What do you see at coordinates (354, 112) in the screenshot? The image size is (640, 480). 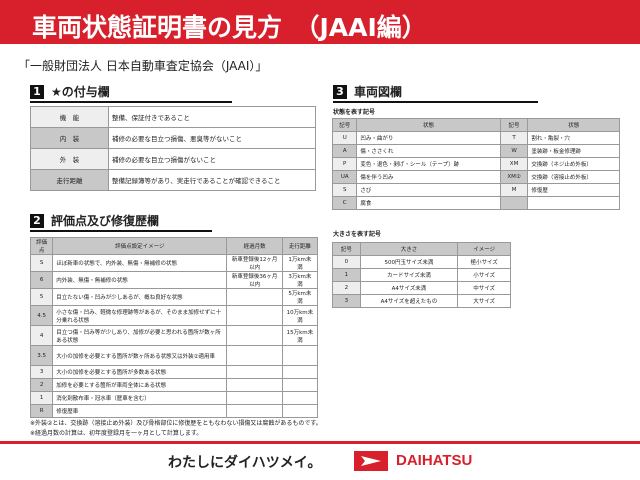 I see `state-label: 状態を表す記号` at bounding box center [354, 112].